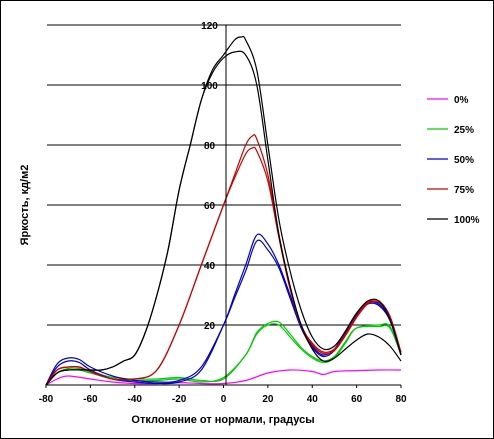 This screenshot has width=494, height=439. I want to click on y-tick-label: 100, so click(209, 86).